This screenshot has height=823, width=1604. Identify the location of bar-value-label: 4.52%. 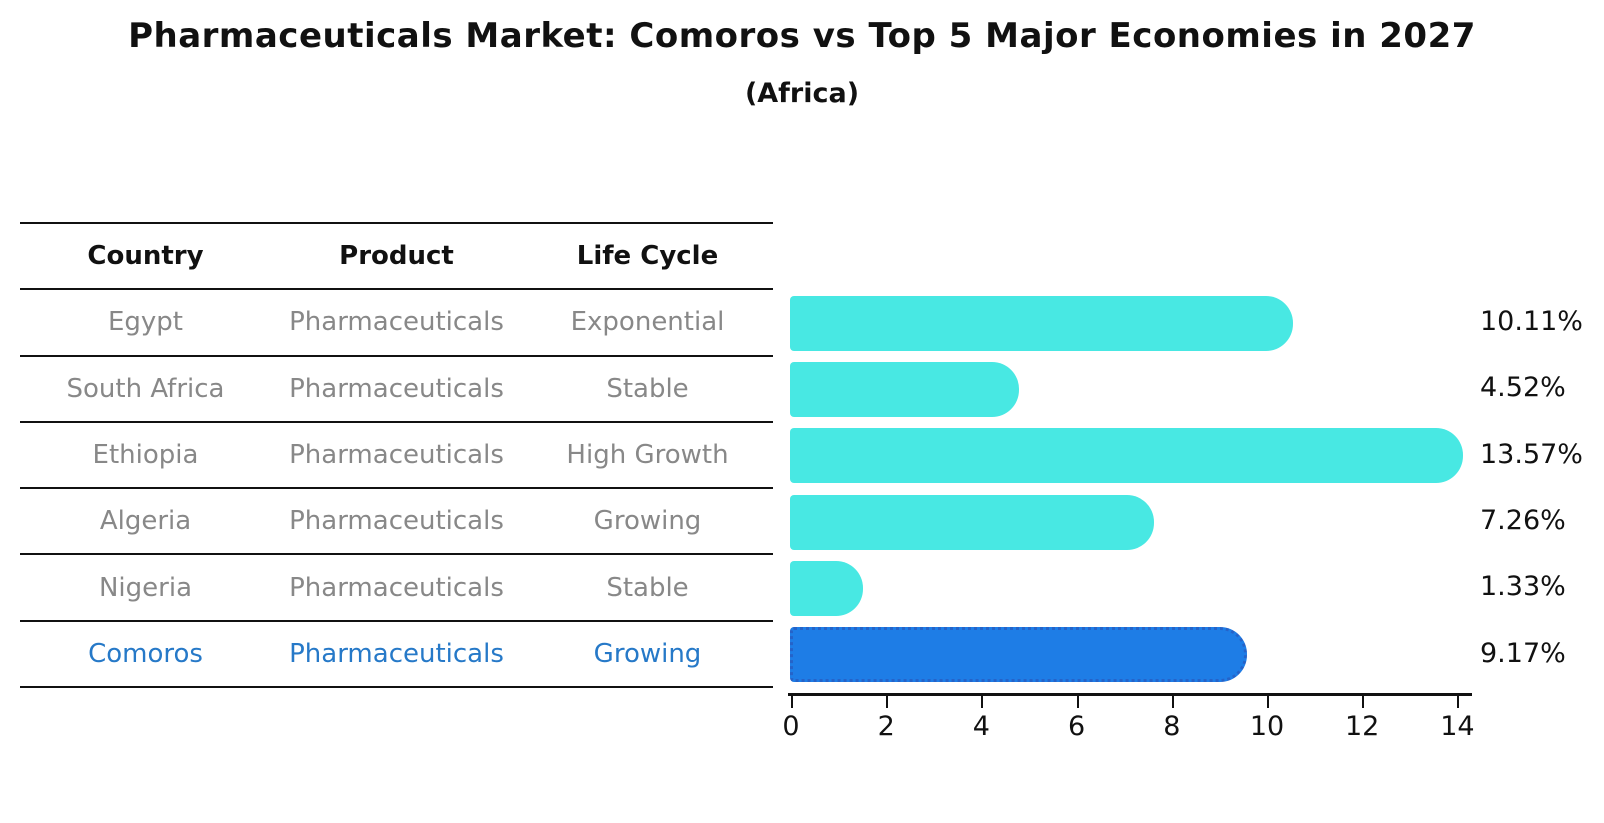
(1523, 388).